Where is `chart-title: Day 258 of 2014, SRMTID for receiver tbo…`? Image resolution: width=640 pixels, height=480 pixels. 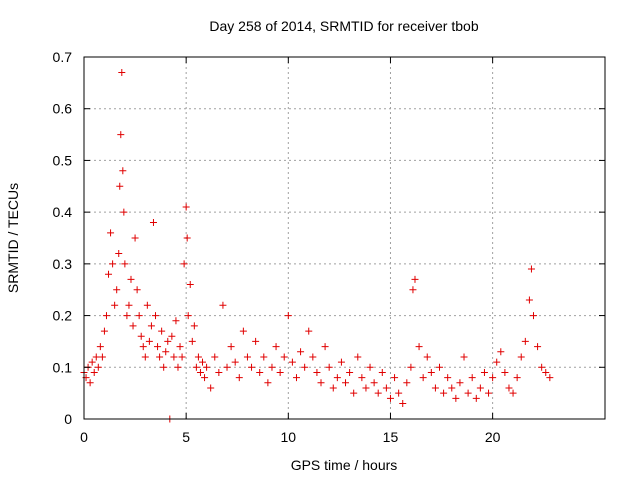 chart-title: Day 258 of 2014, SRMTID for receiver tbo… is located at coordinates (343, 26).